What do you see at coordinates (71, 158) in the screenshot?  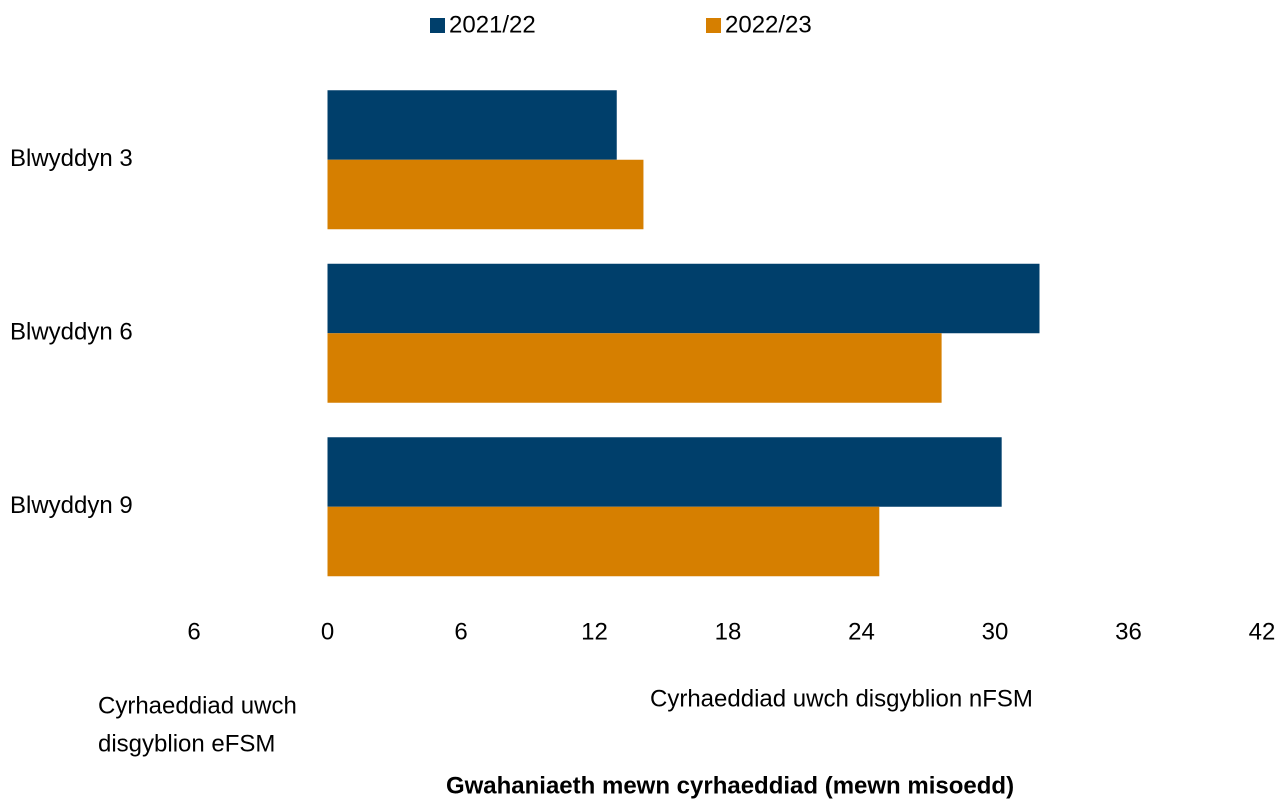 I see `y-tick-label: Blwyddyn 3` at bounding box center [71, 158].